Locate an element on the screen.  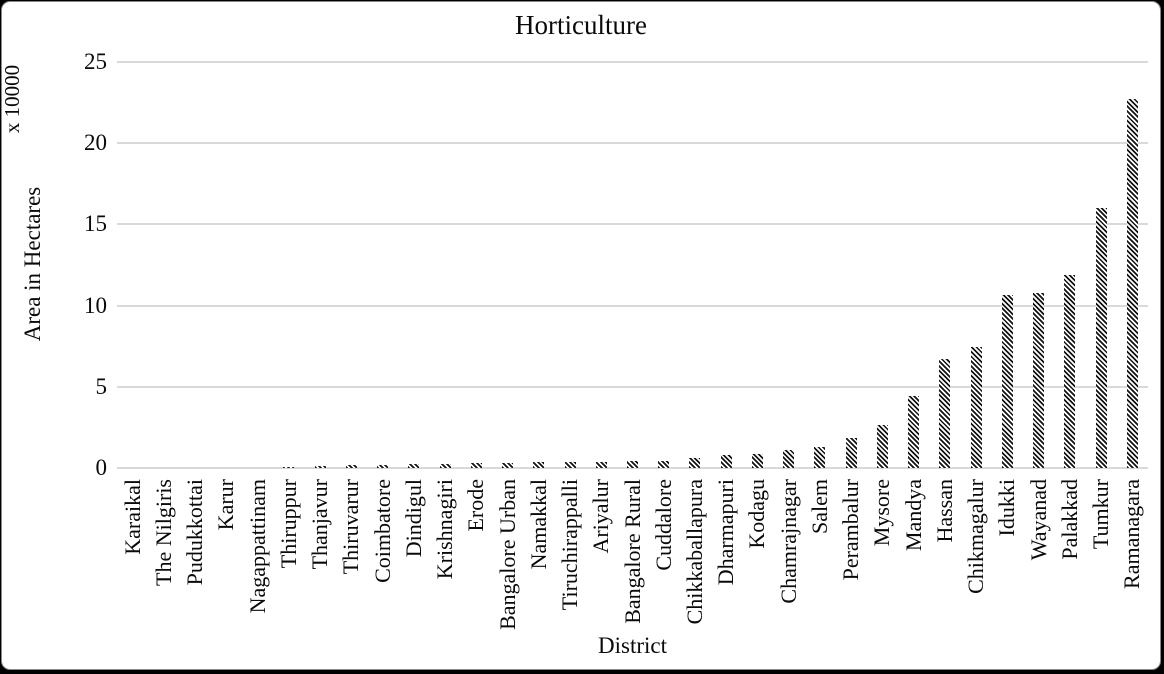
x-tick-label: Chamrajnagar is located at coordinates (788, 541).